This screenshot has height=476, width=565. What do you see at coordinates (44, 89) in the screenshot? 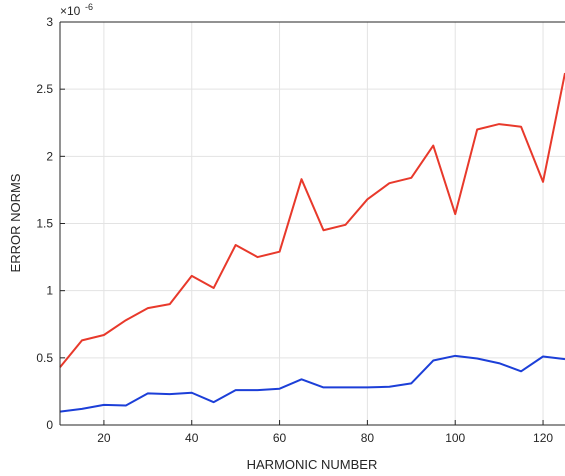
I see `y-tick-label: 2.5` at bounding box center [44, 89].